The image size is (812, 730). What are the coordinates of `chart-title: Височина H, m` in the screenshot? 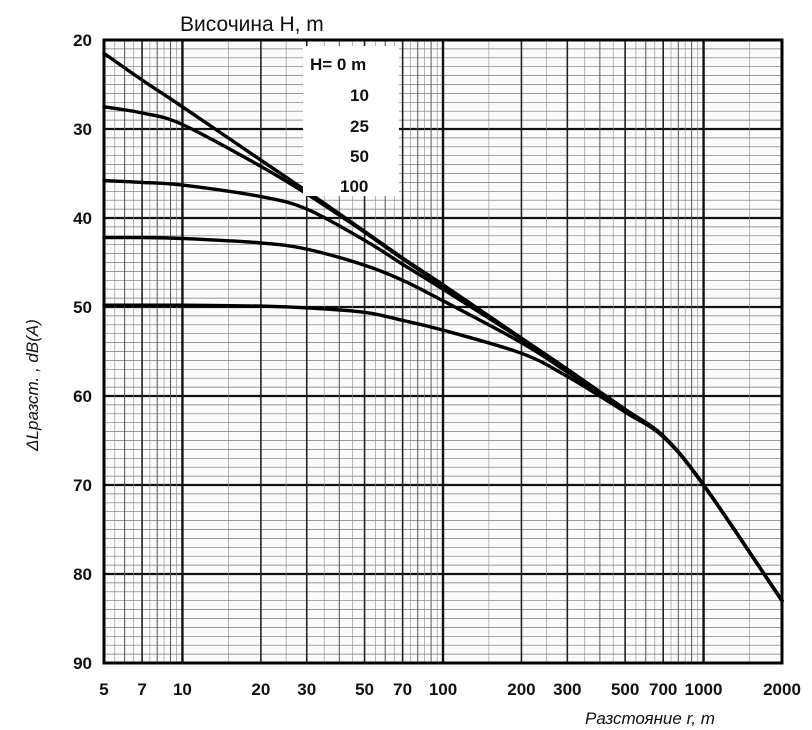 It's located at (252, 24).